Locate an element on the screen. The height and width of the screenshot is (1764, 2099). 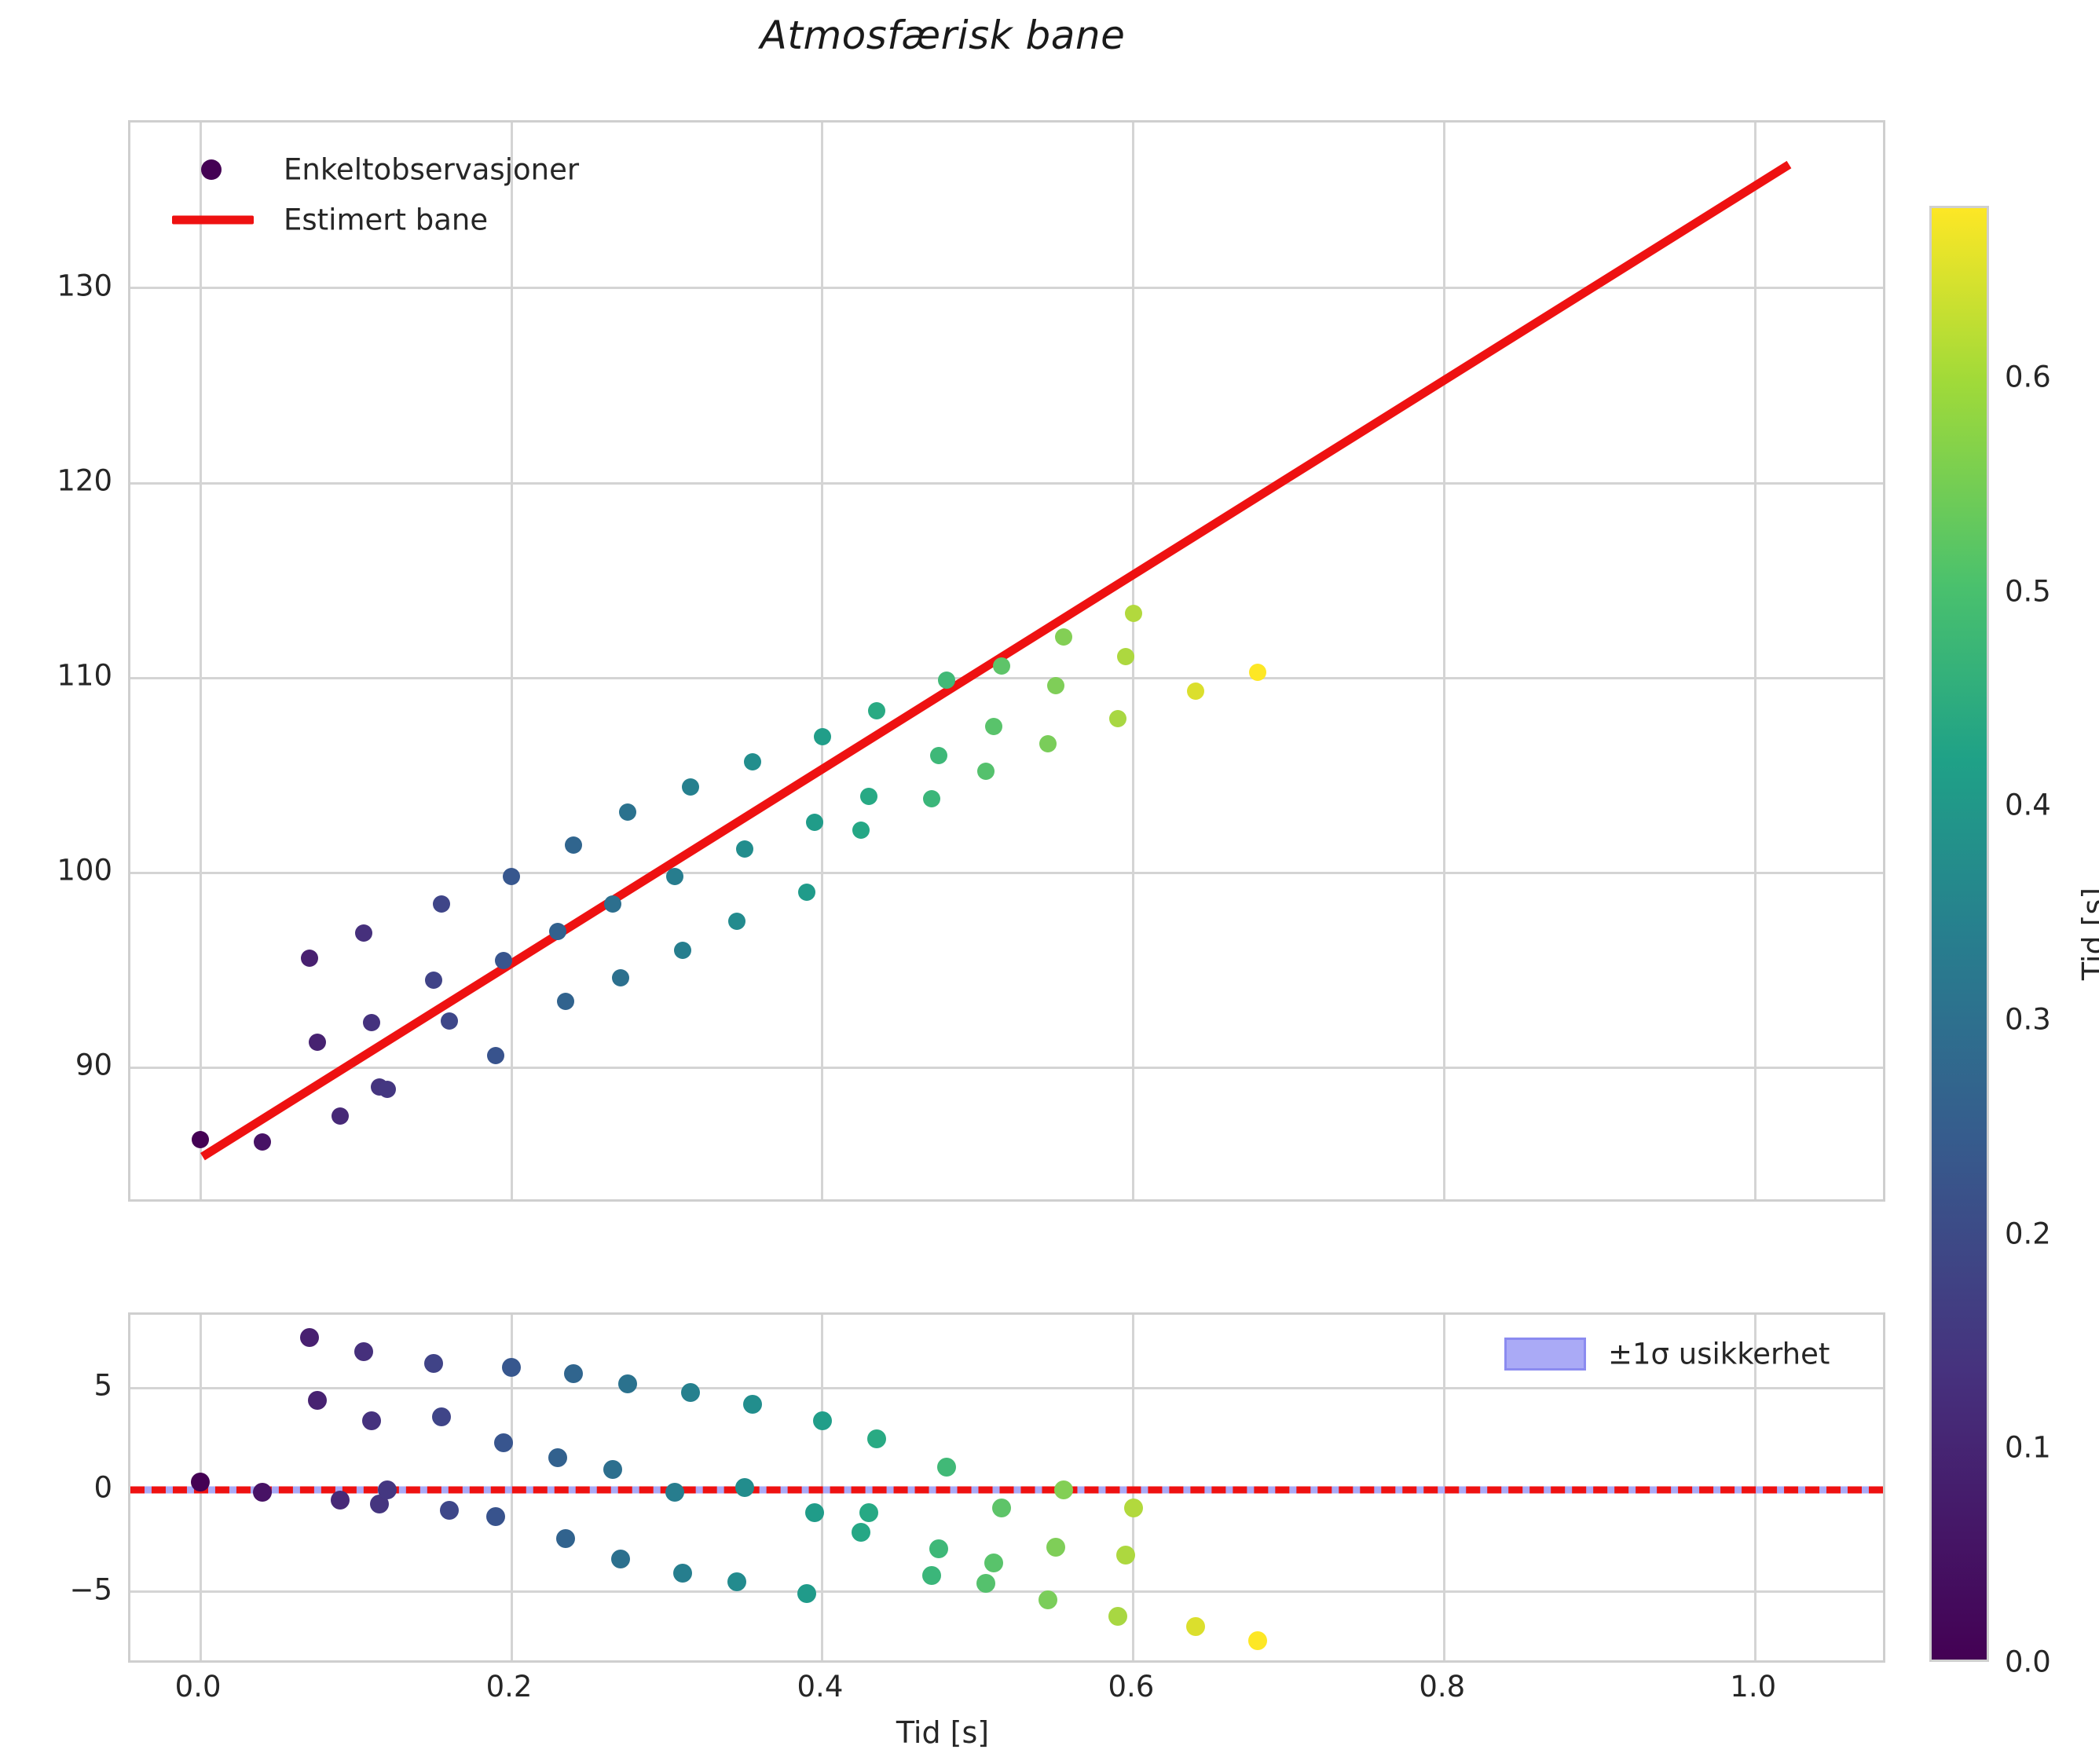
x-tick-label: 1.0 is located at coordinates (1753, 1687).